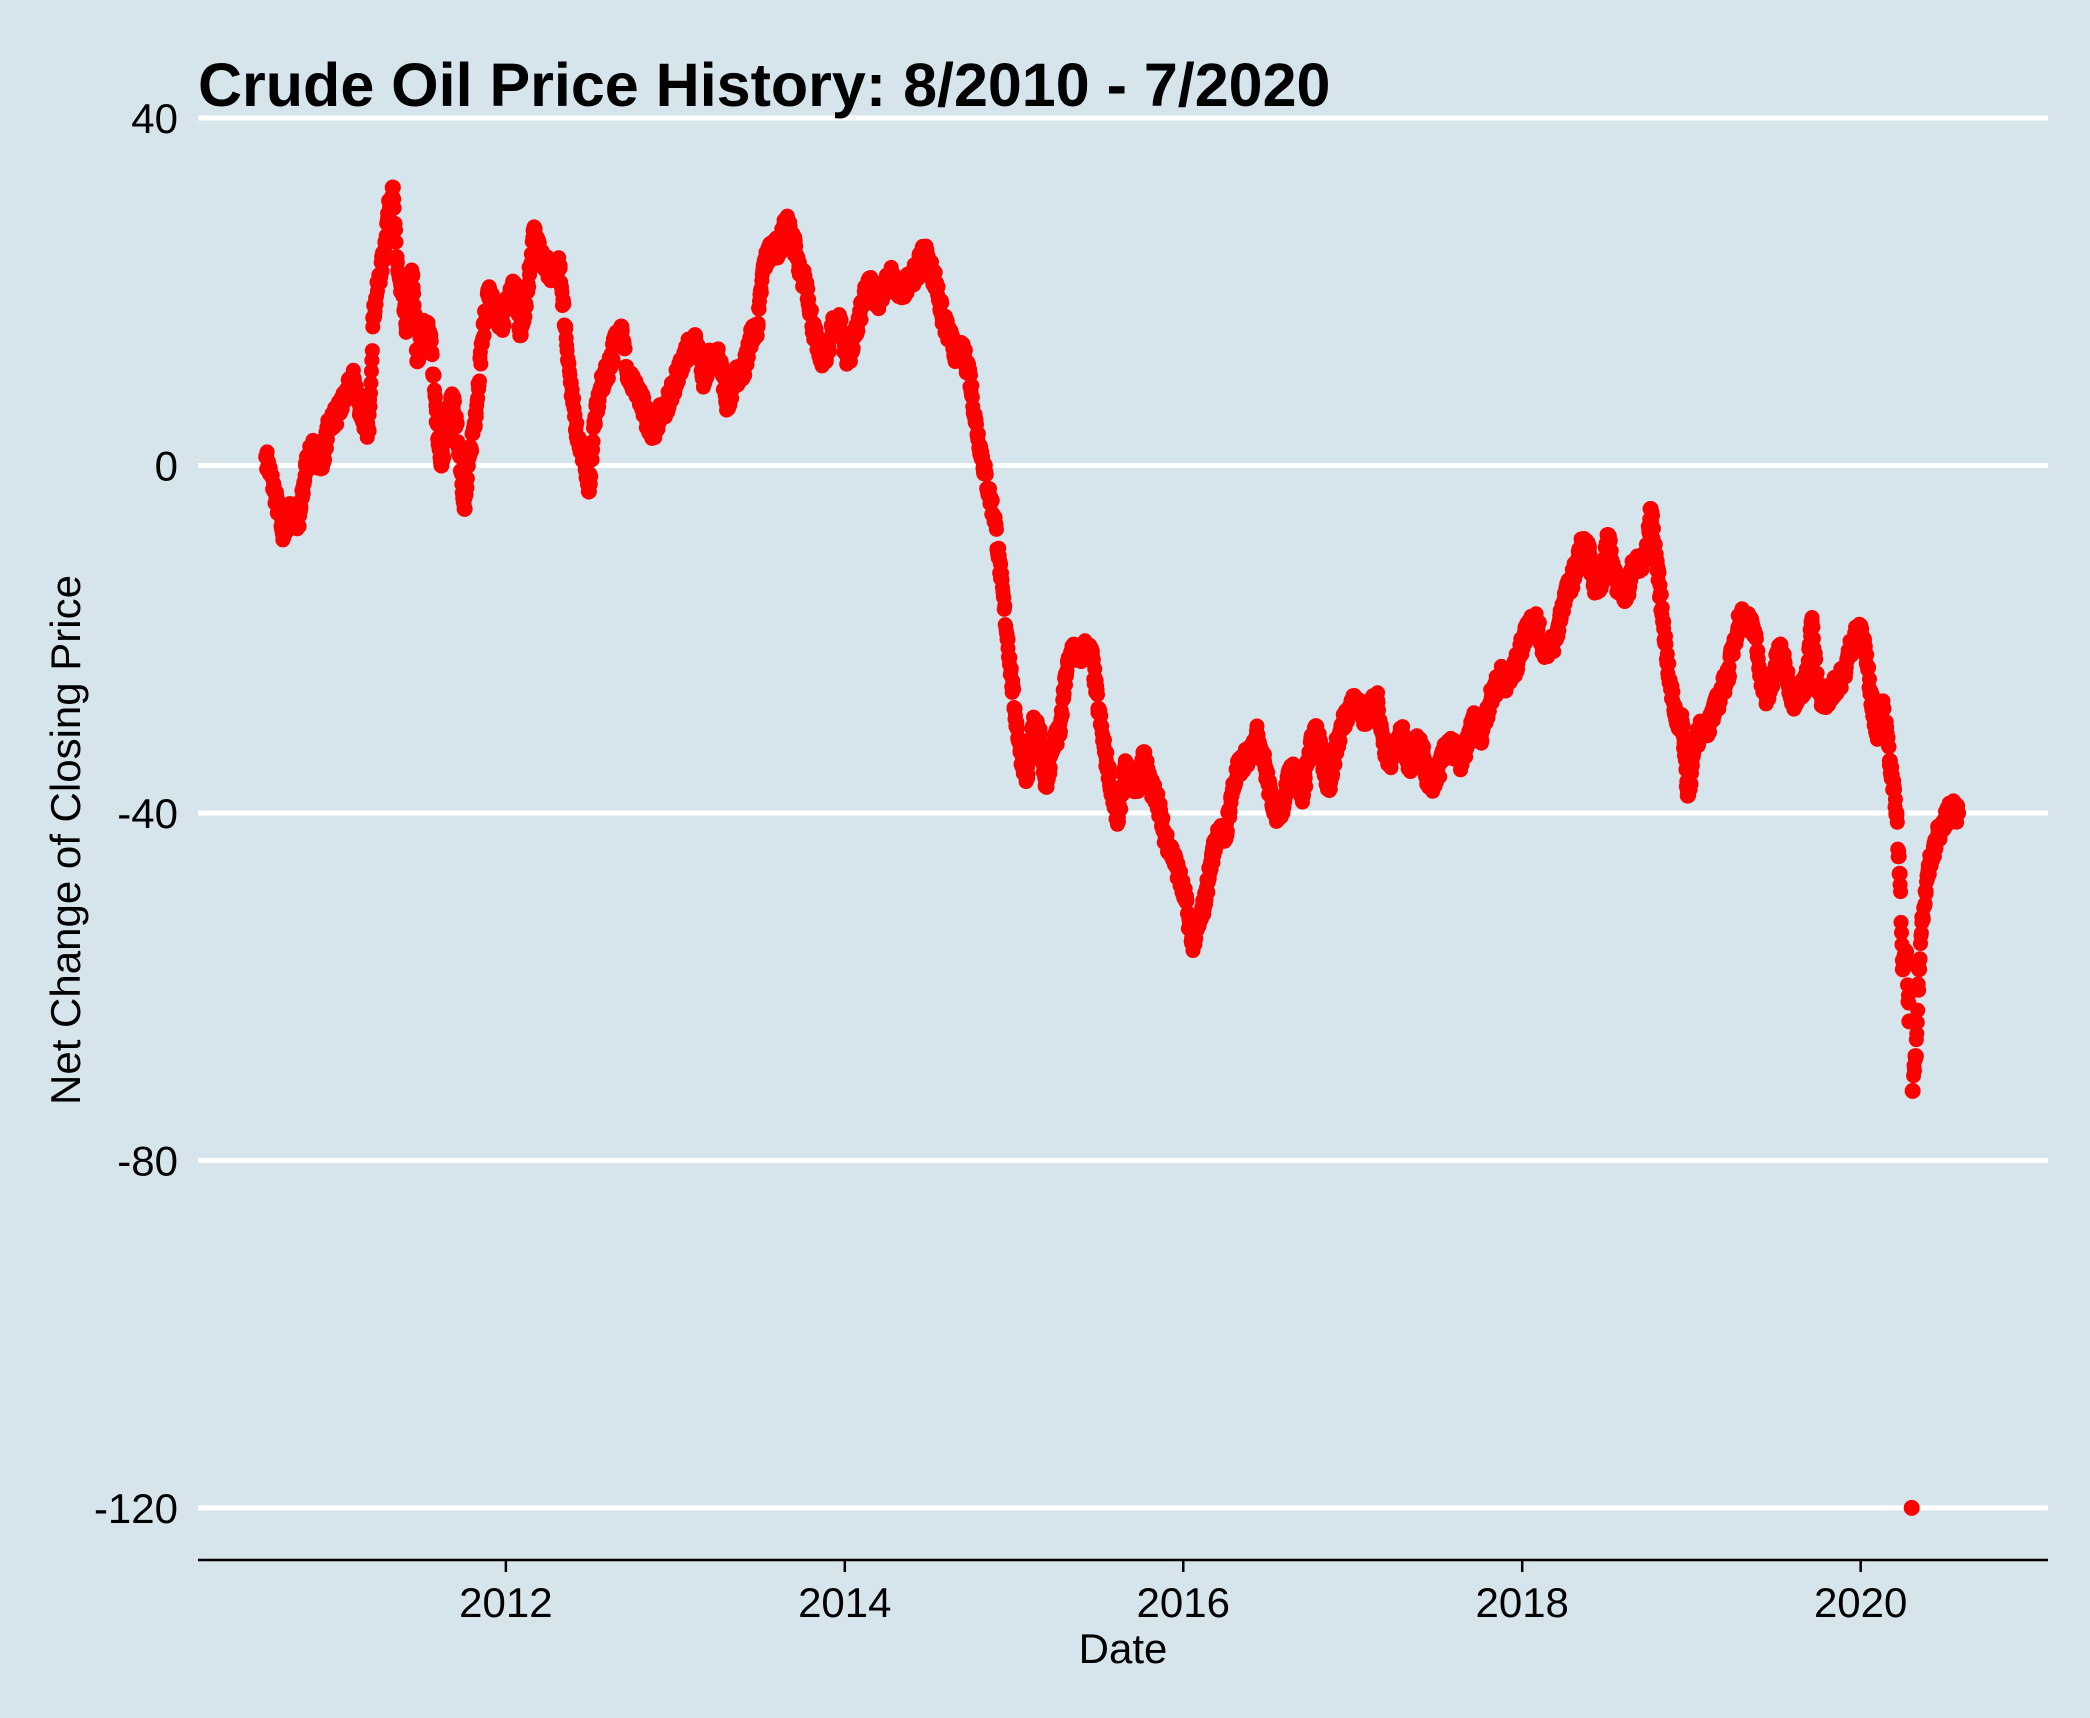 The width and height of the screenshot is (2090, 1718). What do you see at coordinates (1860, 1602) in the screenshot?
I see `x-tick-label: 2020` at bounding box center [1860, 1602].